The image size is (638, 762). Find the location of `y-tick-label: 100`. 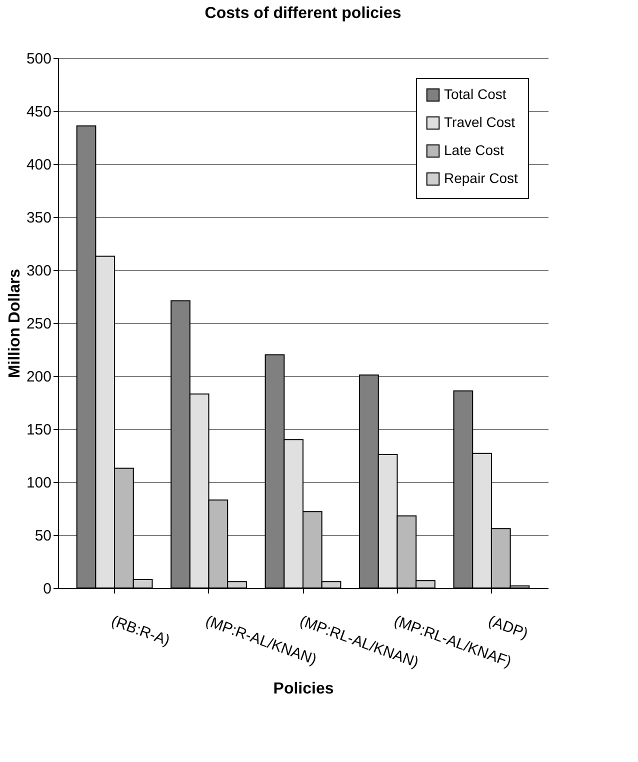

y-tick-label: 100 is located at coordinates (39, 483).